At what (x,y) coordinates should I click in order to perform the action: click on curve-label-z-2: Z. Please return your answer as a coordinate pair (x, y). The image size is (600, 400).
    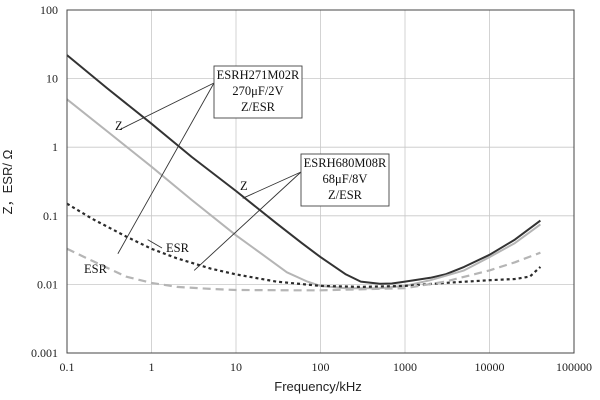
    Looking at the image, I should click on (244, 186).